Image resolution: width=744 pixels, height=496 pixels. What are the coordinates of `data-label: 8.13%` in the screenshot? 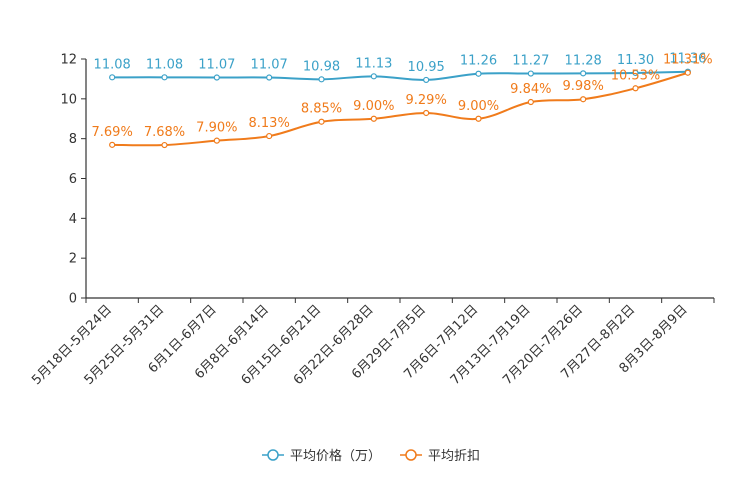 It's located at (269, 123).